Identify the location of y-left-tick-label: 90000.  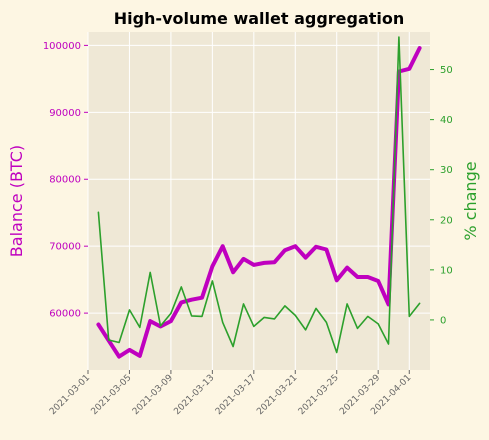
(65, 113).